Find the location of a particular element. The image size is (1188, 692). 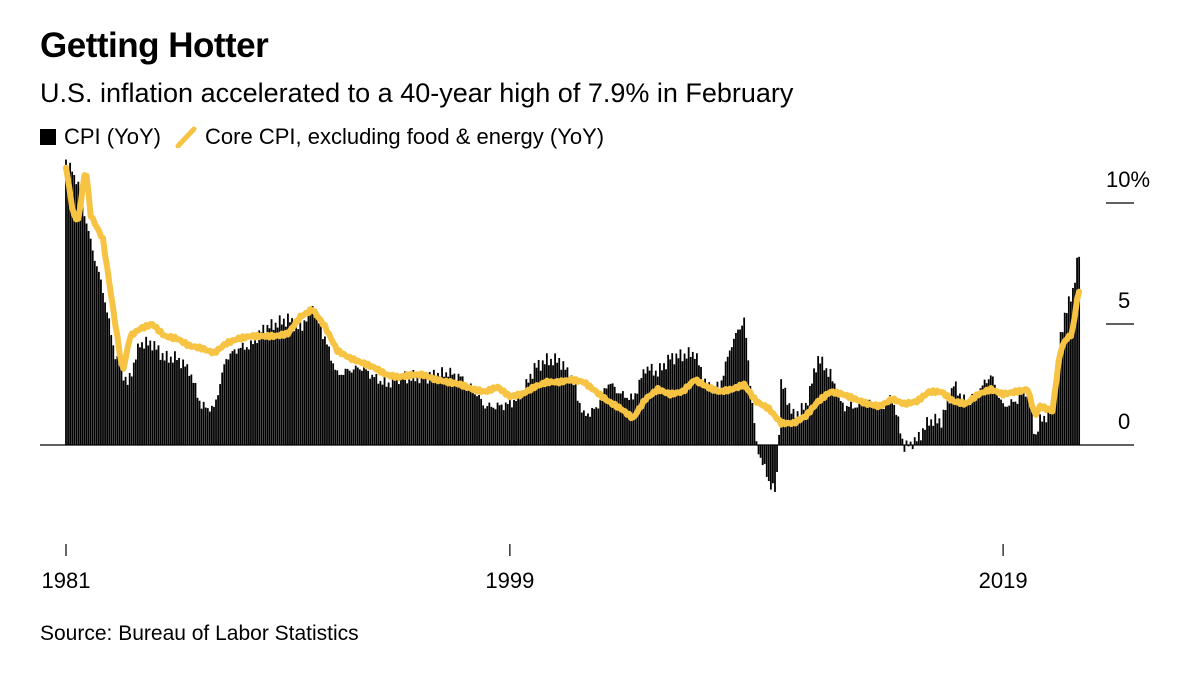

cpi-swatch-icon is located at coordinates (48, 137).